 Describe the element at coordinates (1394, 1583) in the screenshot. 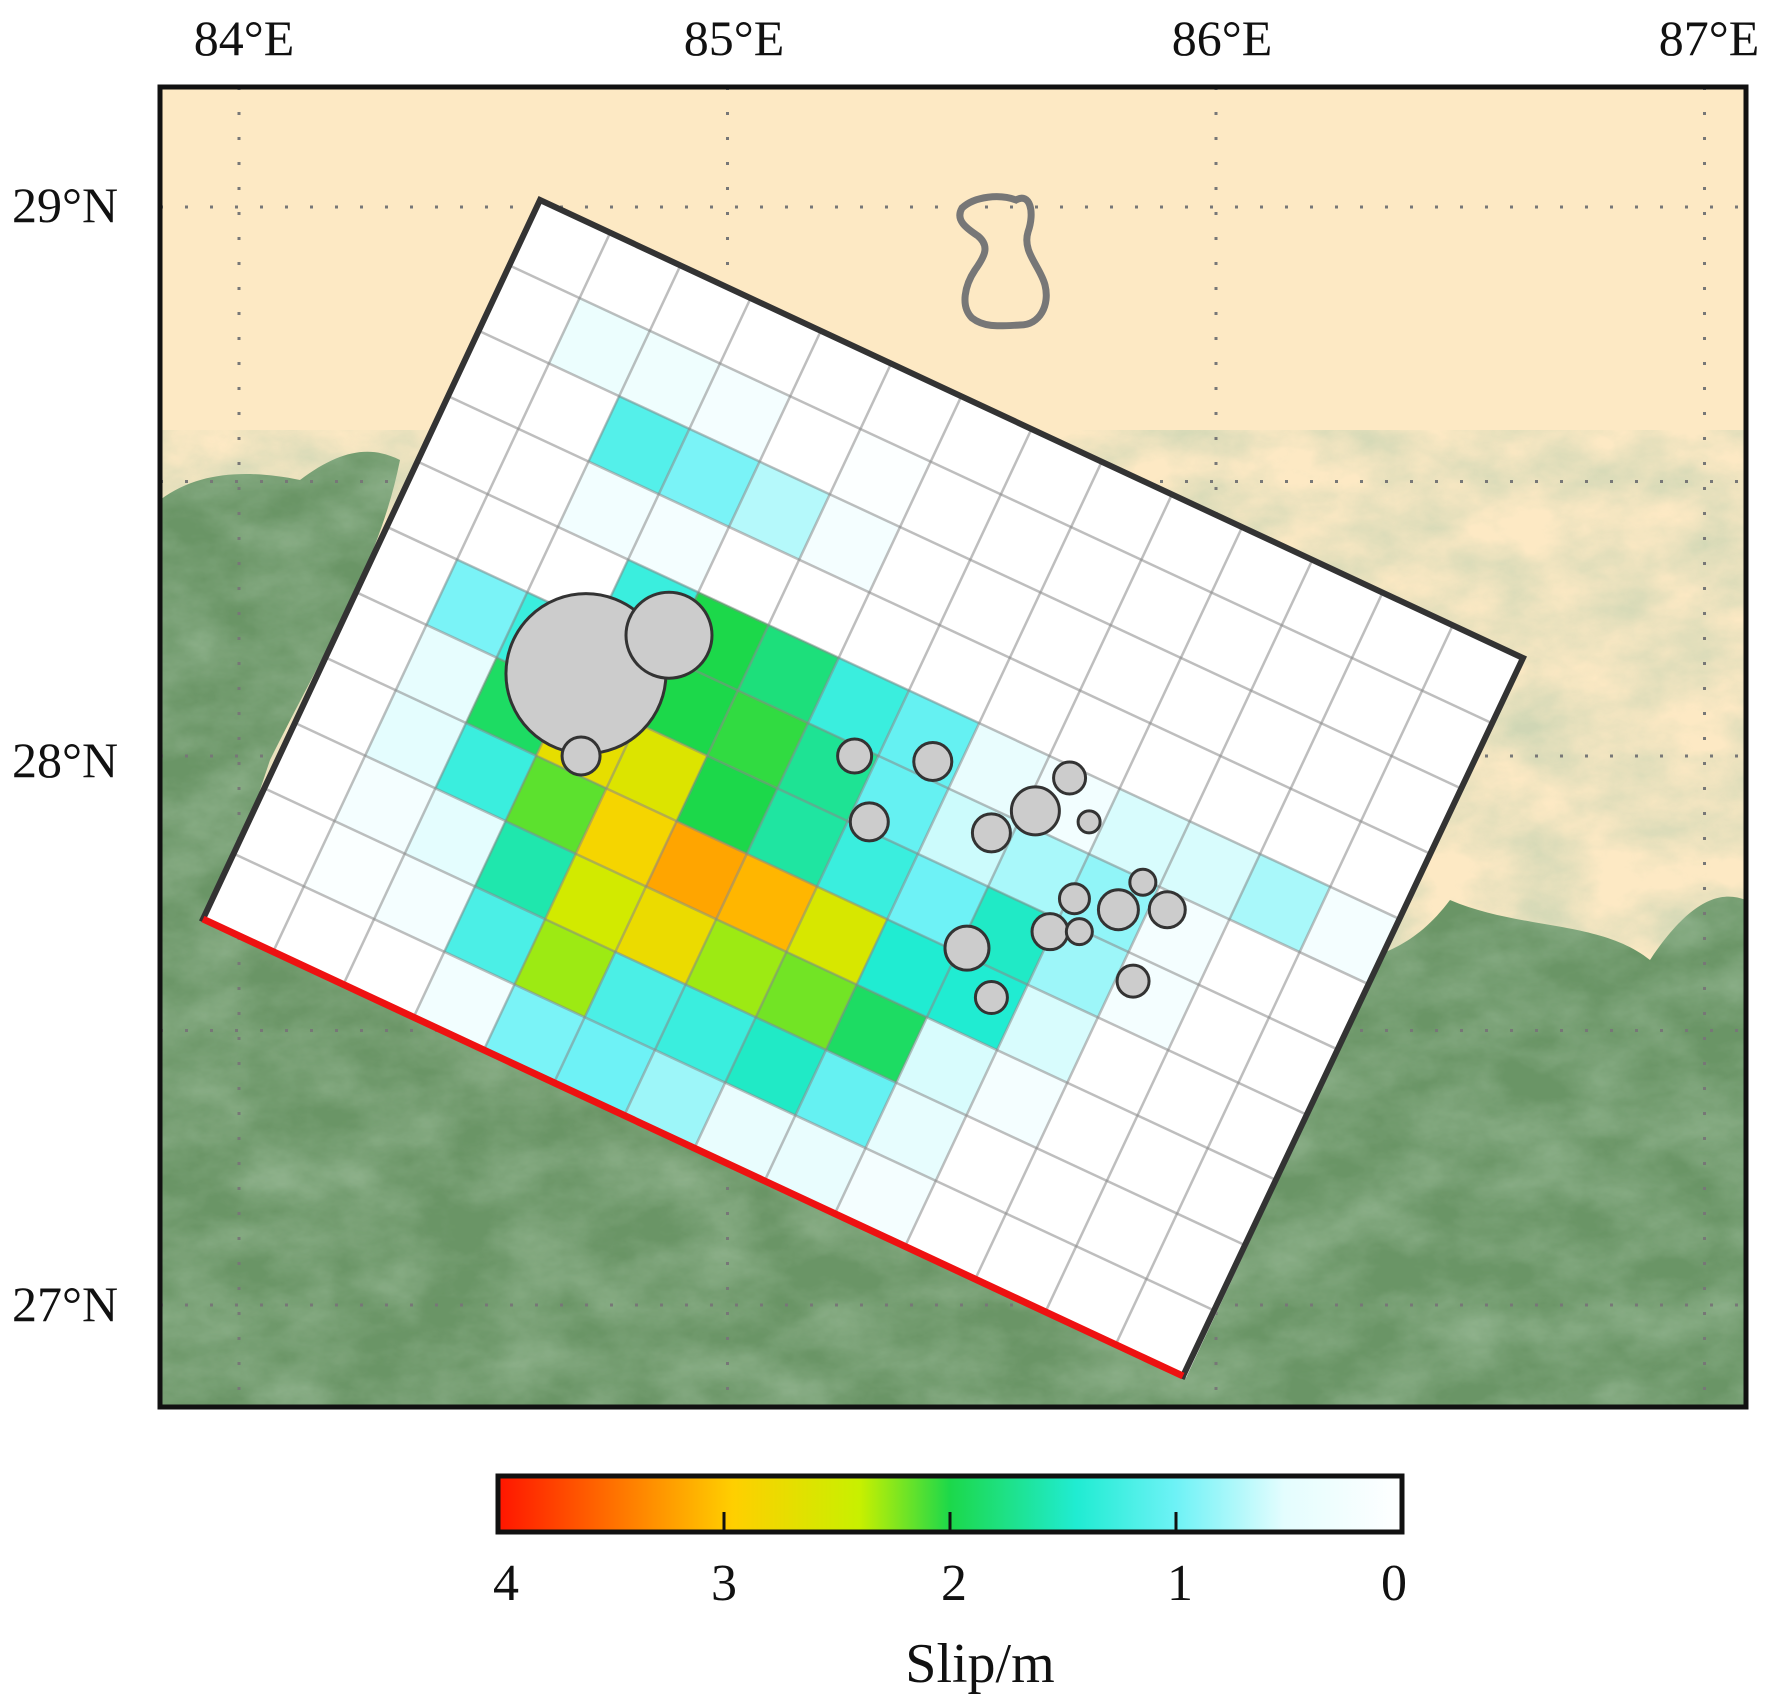

I see `colorbar-label-0: 0` at that location.